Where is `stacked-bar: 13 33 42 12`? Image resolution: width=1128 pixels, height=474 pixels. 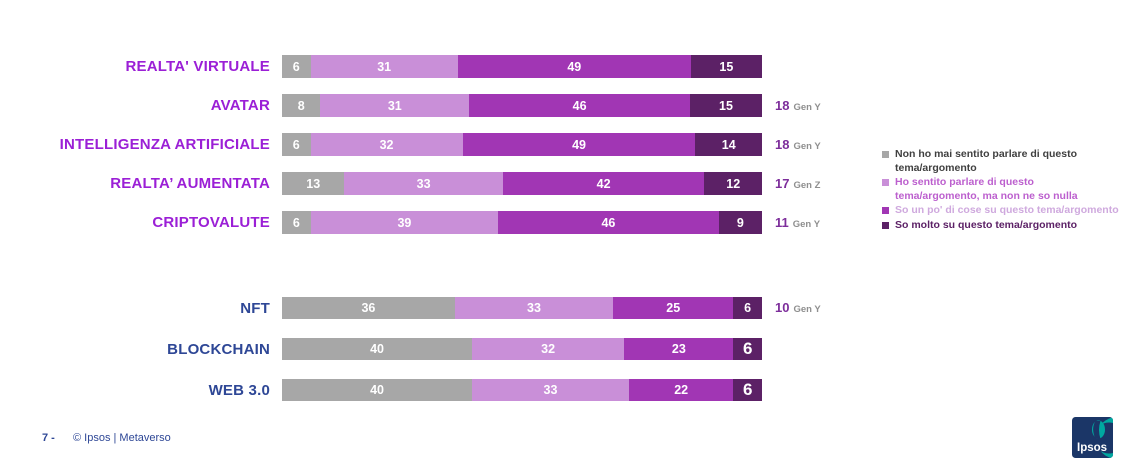
stacked-bar: 13 33 42 12 is located at coordinates (522, 183).